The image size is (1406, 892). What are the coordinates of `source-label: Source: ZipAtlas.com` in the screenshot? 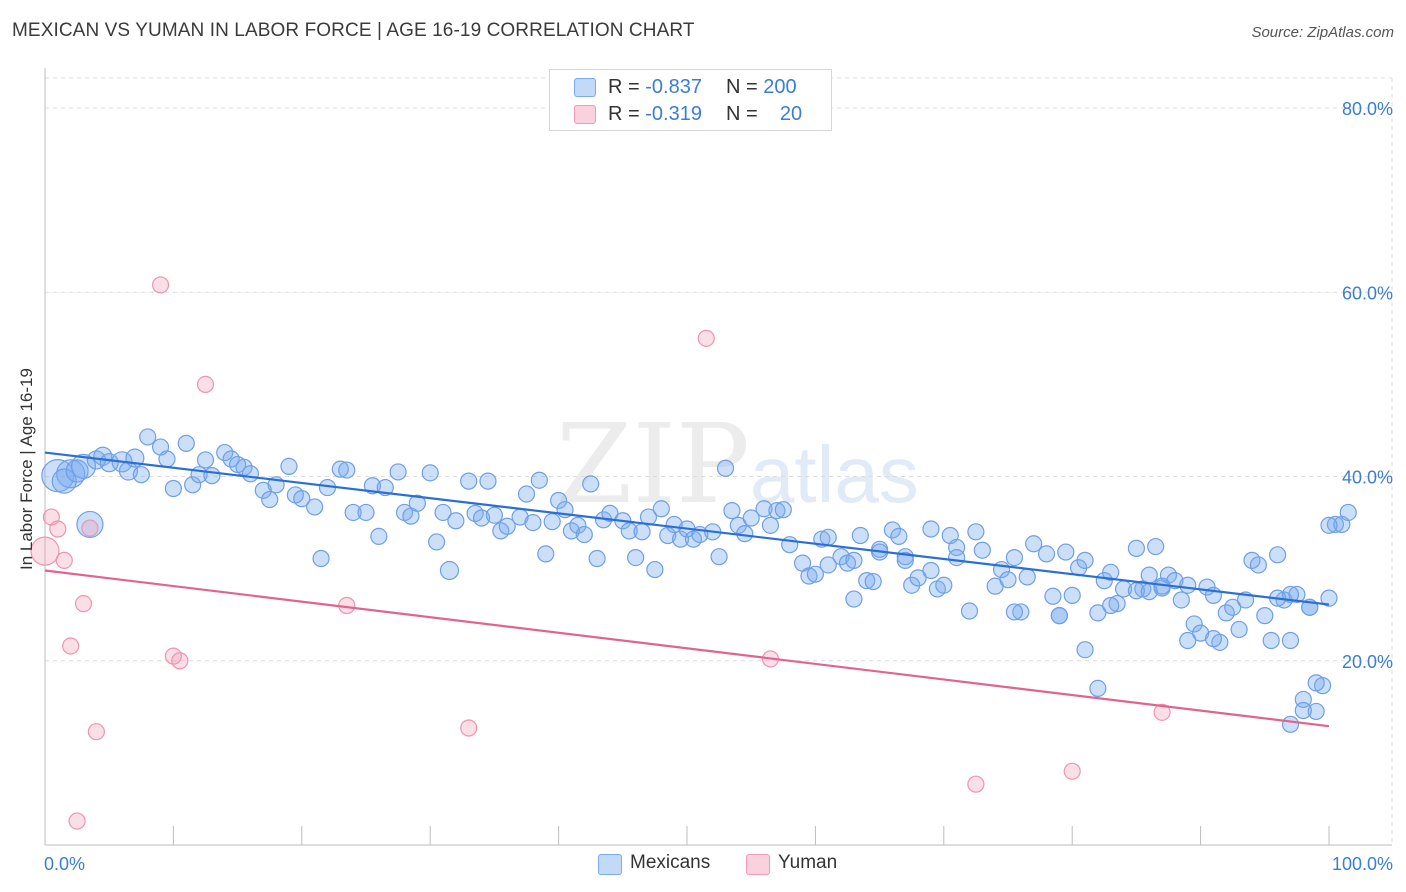 It's located at (1322, 32).